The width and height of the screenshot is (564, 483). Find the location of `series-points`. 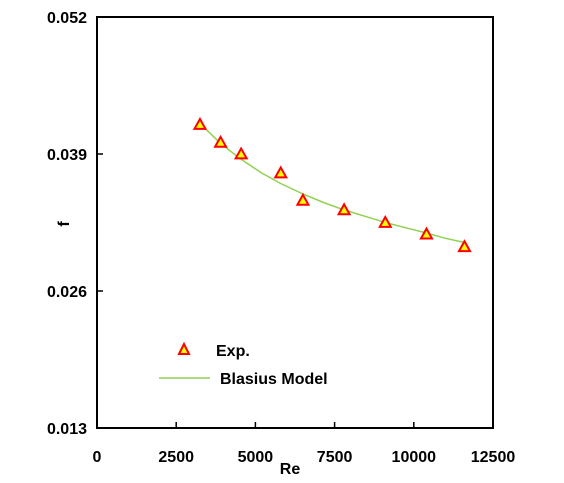

series-points is located at coordinates (332, 184).